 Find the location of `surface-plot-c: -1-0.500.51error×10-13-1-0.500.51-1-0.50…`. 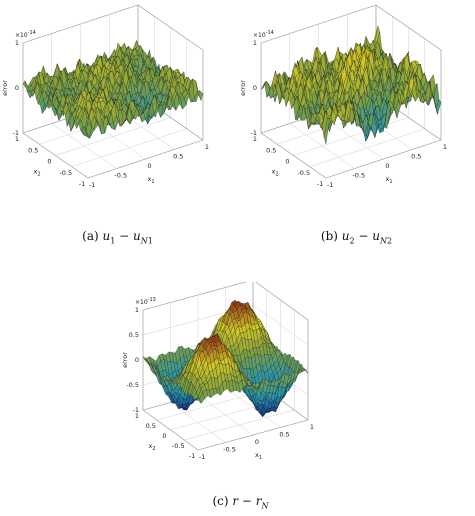

surface-plot-c: -1-0.500.51error×10-13-1-0.500.51-1-0.50… is located at coordinates (217, 371).